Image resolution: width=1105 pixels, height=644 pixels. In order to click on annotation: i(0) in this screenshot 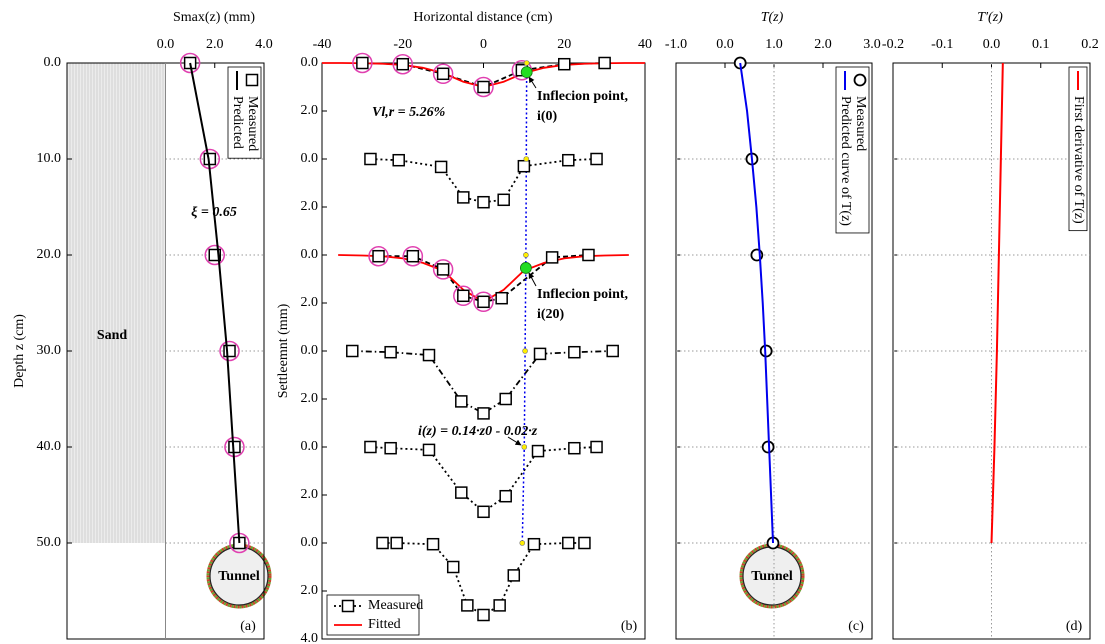, I will do `click(547, 116)`.